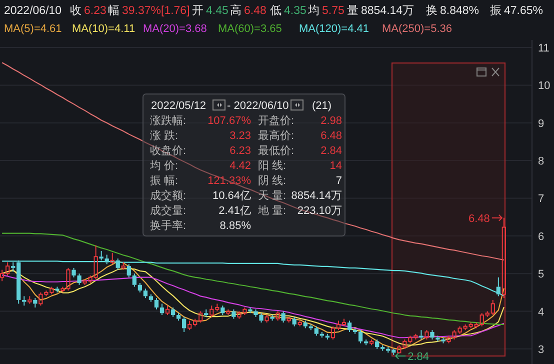 The image size is (554, 364). What do you see at coordinates (541, 350) in the screenshot?
I see `y-tick-label: 3` at bounding box center [541, 350].